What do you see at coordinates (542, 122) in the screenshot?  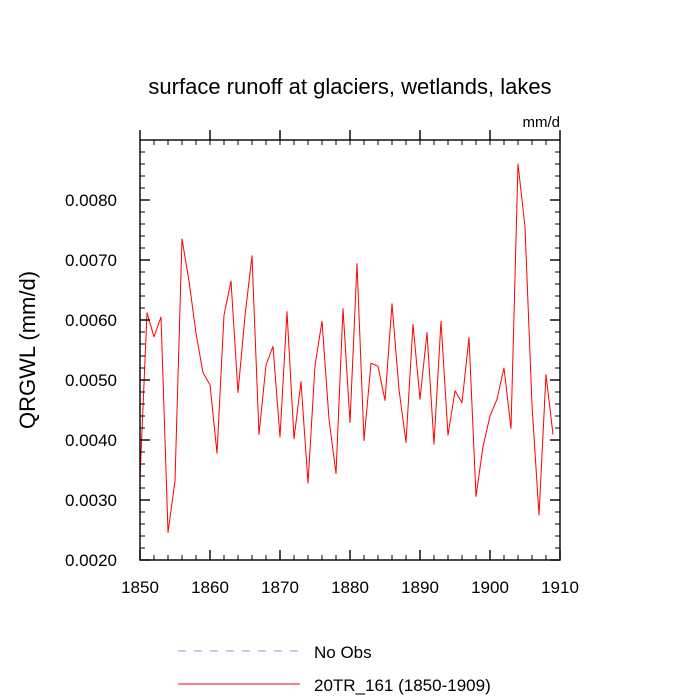 I see `units-label: mm/d` at bounding box center [542, 122].